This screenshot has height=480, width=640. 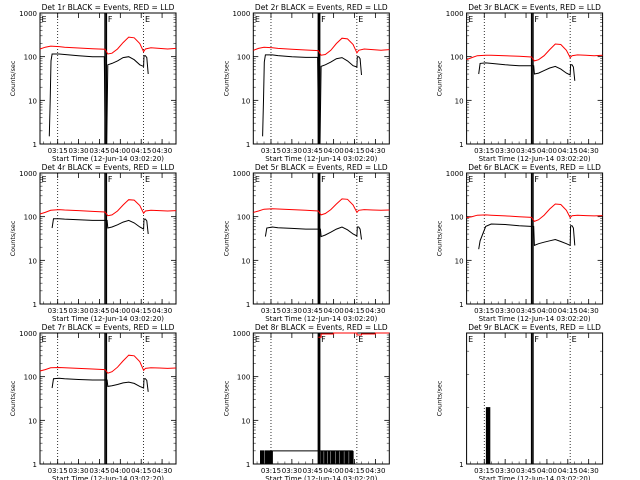 What do you see at coordinates (257, 179) in the screenshot?
I see `attenuator-label-1: E` at bounding box center [257, 179].